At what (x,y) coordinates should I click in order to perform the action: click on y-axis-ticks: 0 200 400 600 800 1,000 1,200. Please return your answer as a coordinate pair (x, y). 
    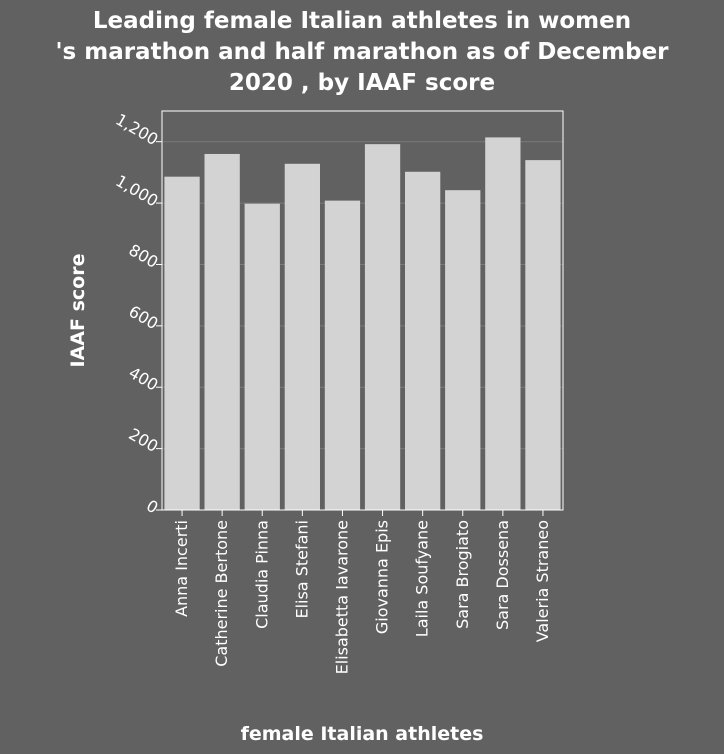
    Looking at the image, I should click on (137, 314).